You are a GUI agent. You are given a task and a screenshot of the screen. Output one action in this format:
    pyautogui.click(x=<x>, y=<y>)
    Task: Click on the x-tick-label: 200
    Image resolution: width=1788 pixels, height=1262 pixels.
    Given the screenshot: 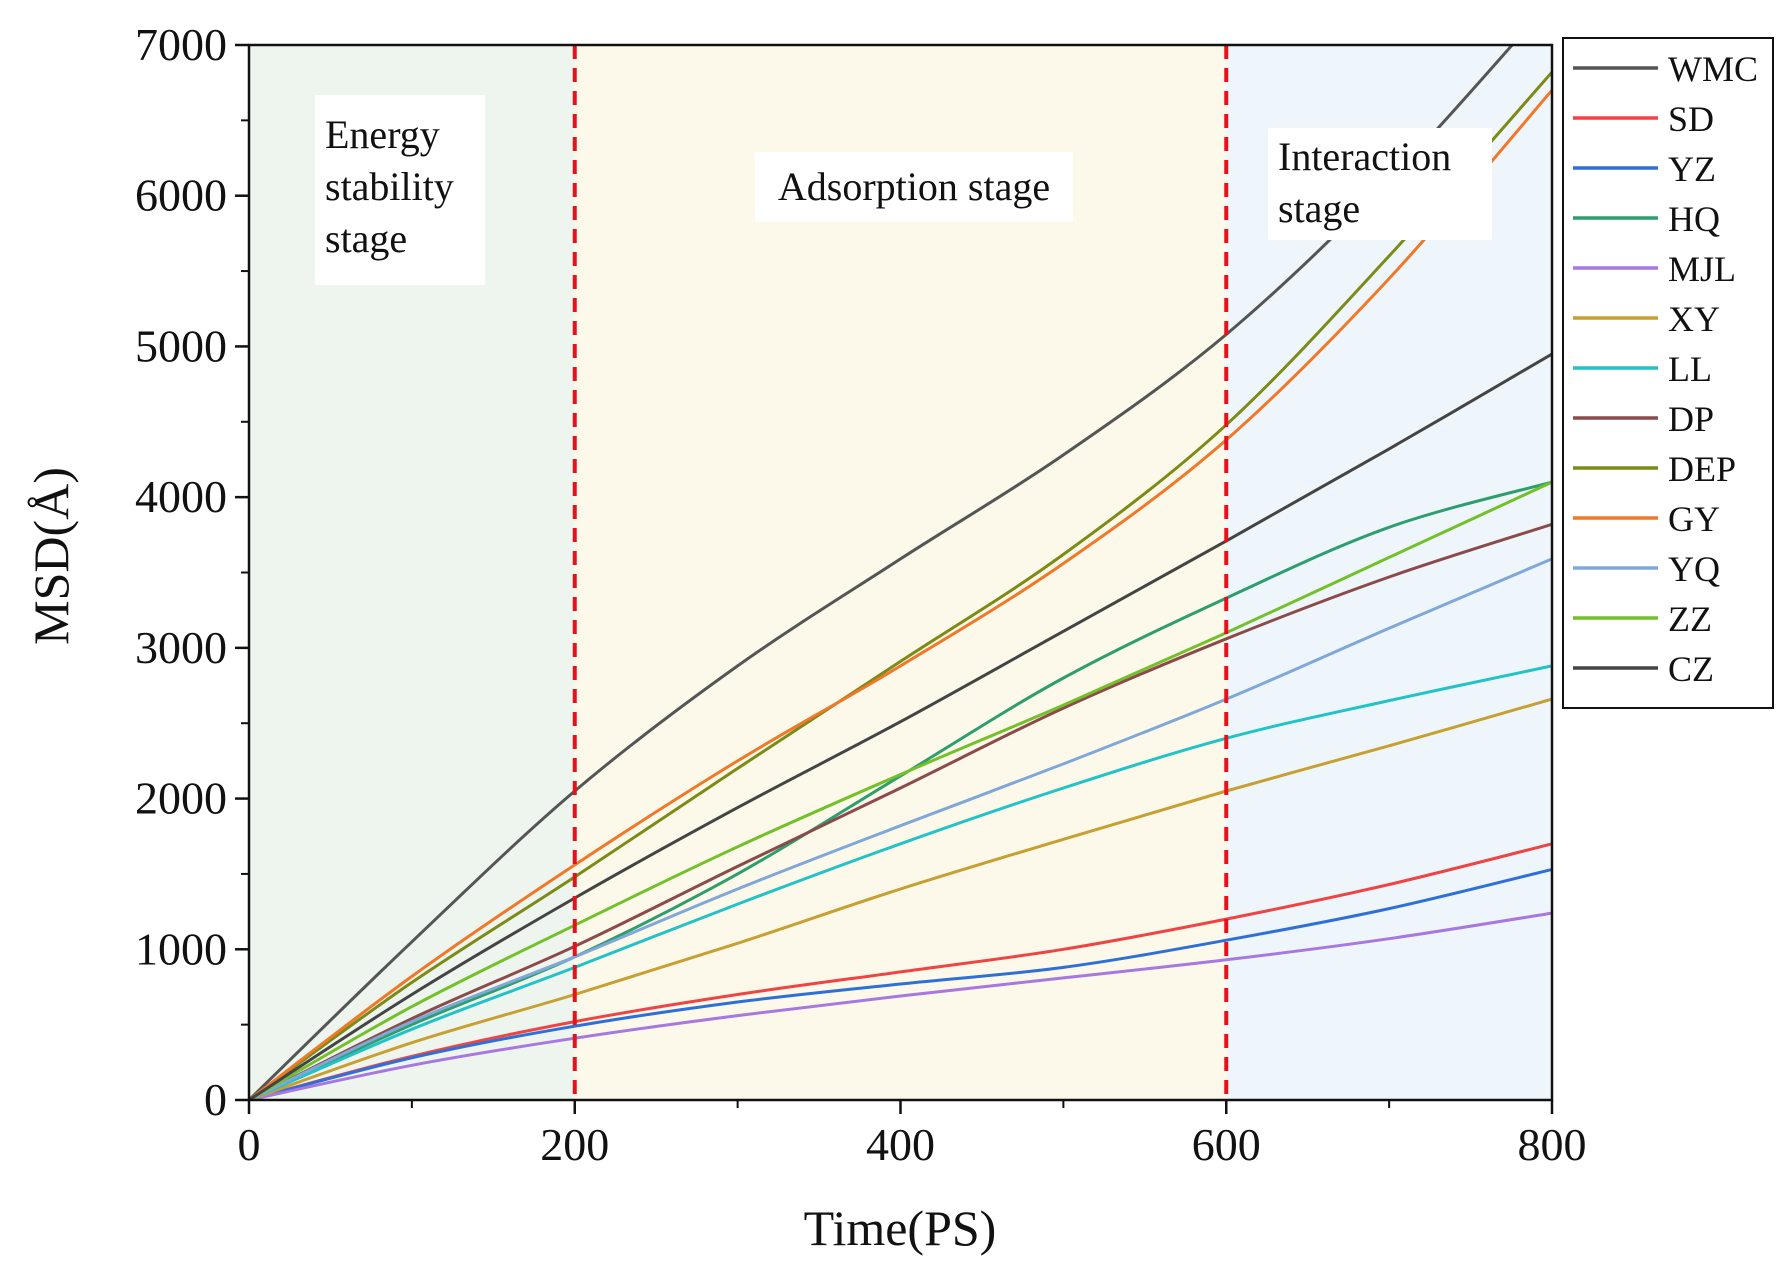 What is the action you would take?
    pyautogui.click(x=574, y=1144)
    